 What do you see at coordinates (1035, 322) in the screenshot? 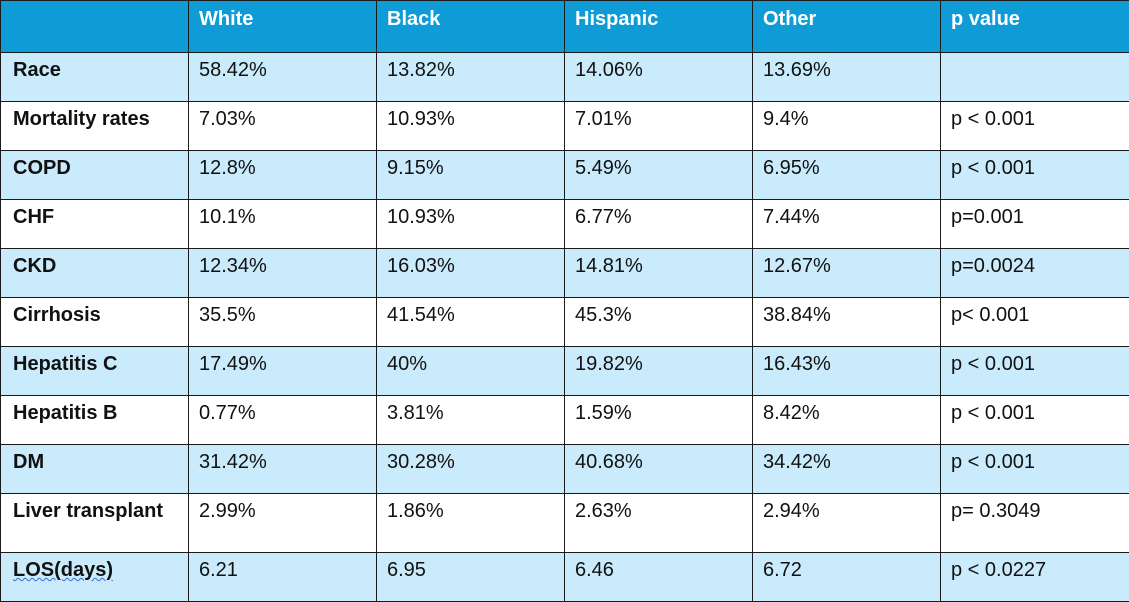
I see `table-cell: p< 0.001` at bounding box center [1035, 322].